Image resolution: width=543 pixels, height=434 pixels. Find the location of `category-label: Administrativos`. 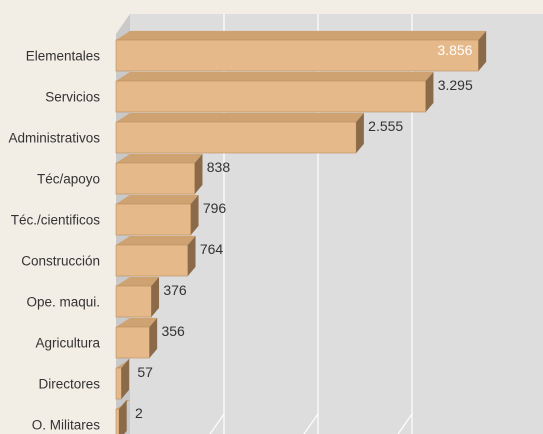

category-label: Administrativos is located at coordinates (54, 138).